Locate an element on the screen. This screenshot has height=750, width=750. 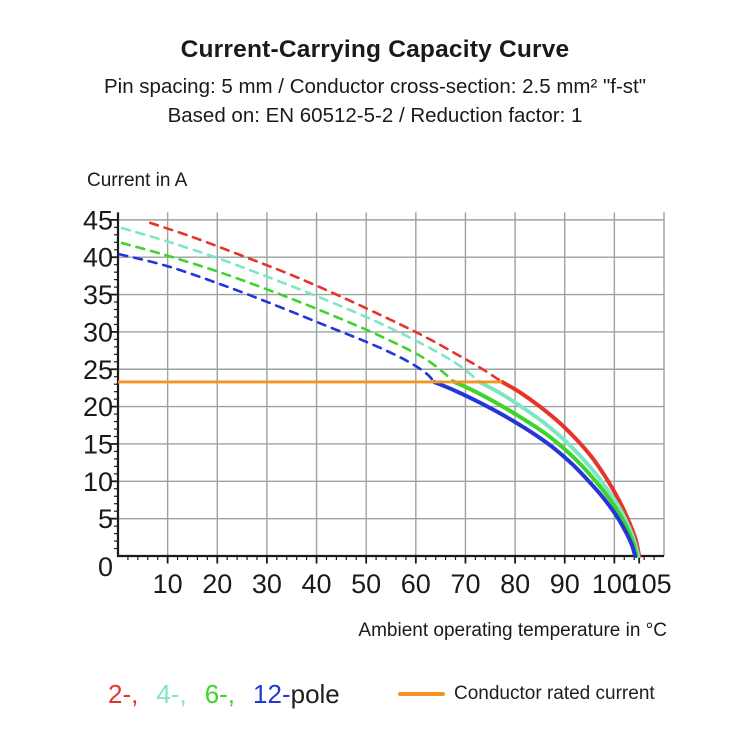
pole-legend-item: 4-, is located at coordinates (171, 694).